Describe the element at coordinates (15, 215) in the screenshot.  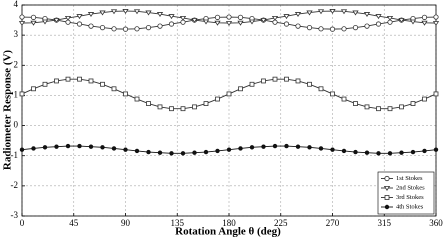
I see `y-tick-label: -3` at that location.